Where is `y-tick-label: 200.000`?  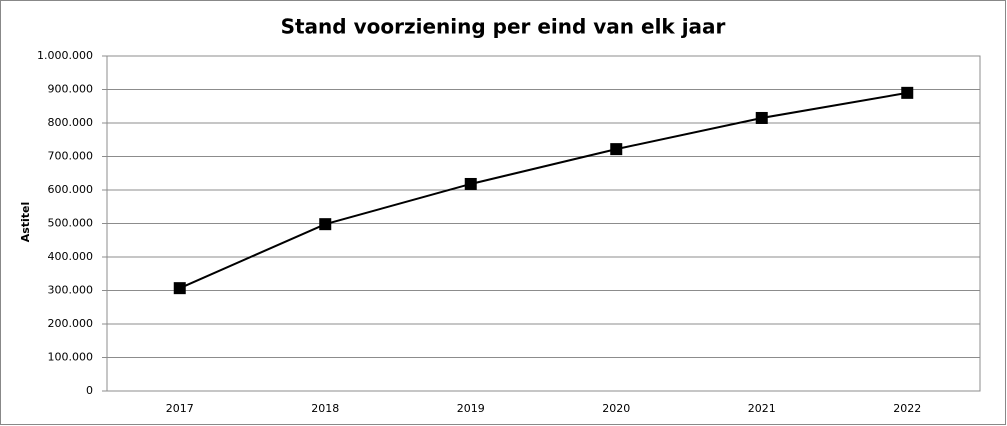
y-tick-label: 200.000 is located at coordinates (71, 323).